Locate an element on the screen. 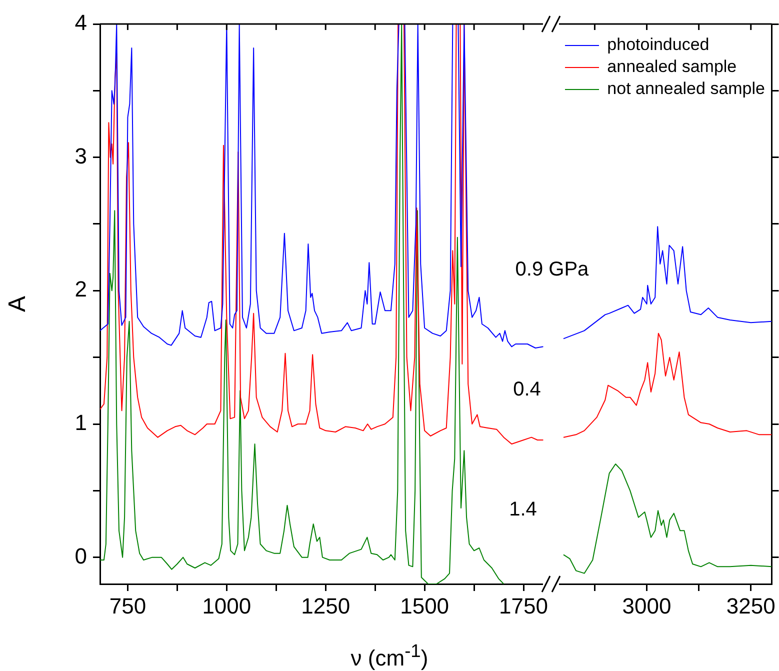 Image resolution: width=779 pixels, height=671 pixels. x-axis-title: ν (cm$^{-1}$) is located at coordinates (390, 655).